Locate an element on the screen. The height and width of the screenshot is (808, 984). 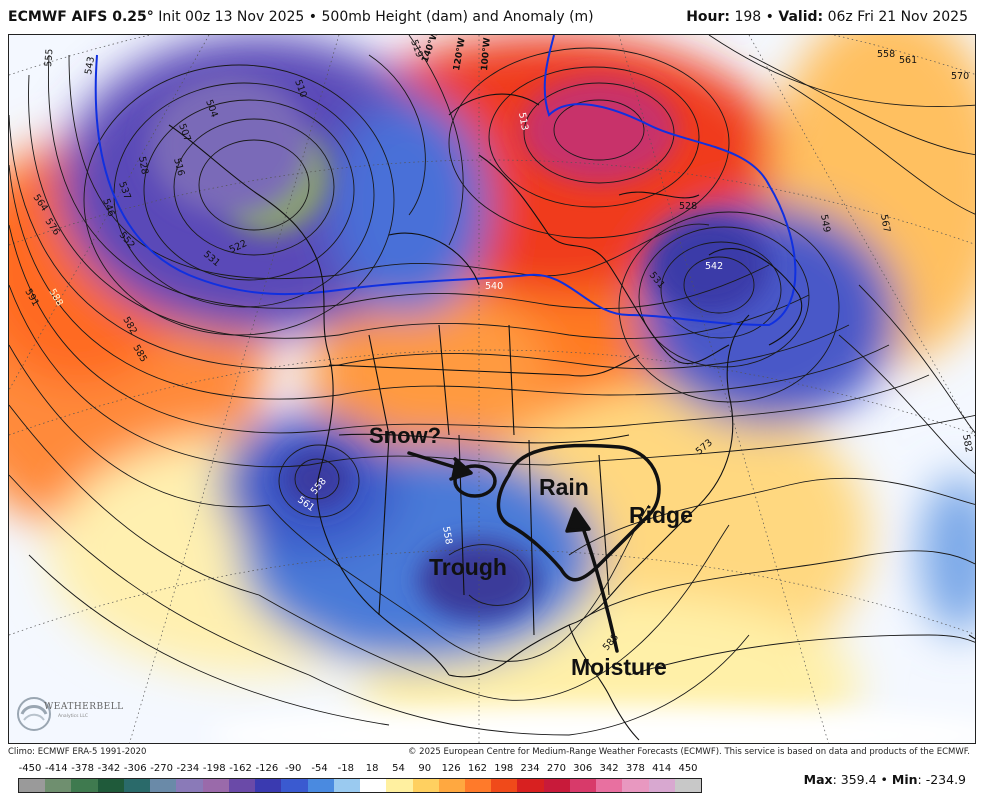
contour-label-555: 555 is located at coordinates (49, 57).